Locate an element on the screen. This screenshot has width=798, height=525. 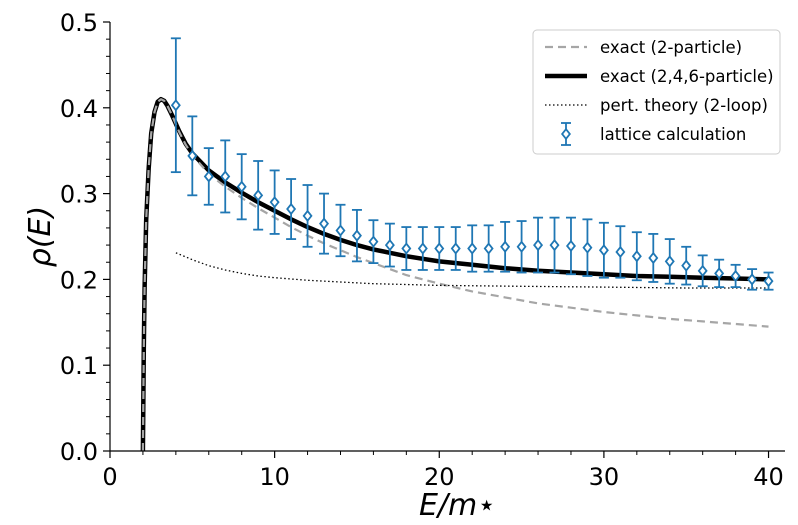
x-tick-label: 20 is located at coordinates (439, 477).